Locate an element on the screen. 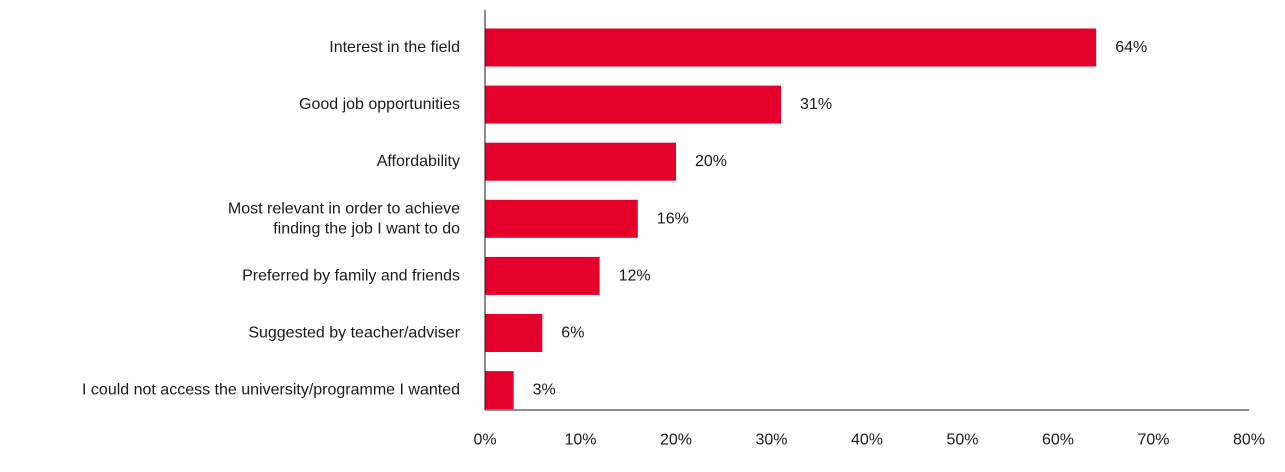 The height and width of the screenshot is (472, 1285). category-label-line: Good job opportunities is located at coordinates (379, 104).